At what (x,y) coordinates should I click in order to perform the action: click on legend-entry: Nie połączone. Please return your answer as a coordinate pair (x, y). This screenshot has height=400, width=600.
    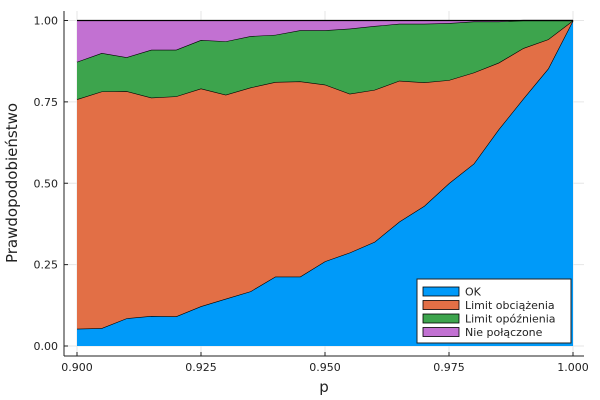
    Looking at the image, I should click on (504, 332).